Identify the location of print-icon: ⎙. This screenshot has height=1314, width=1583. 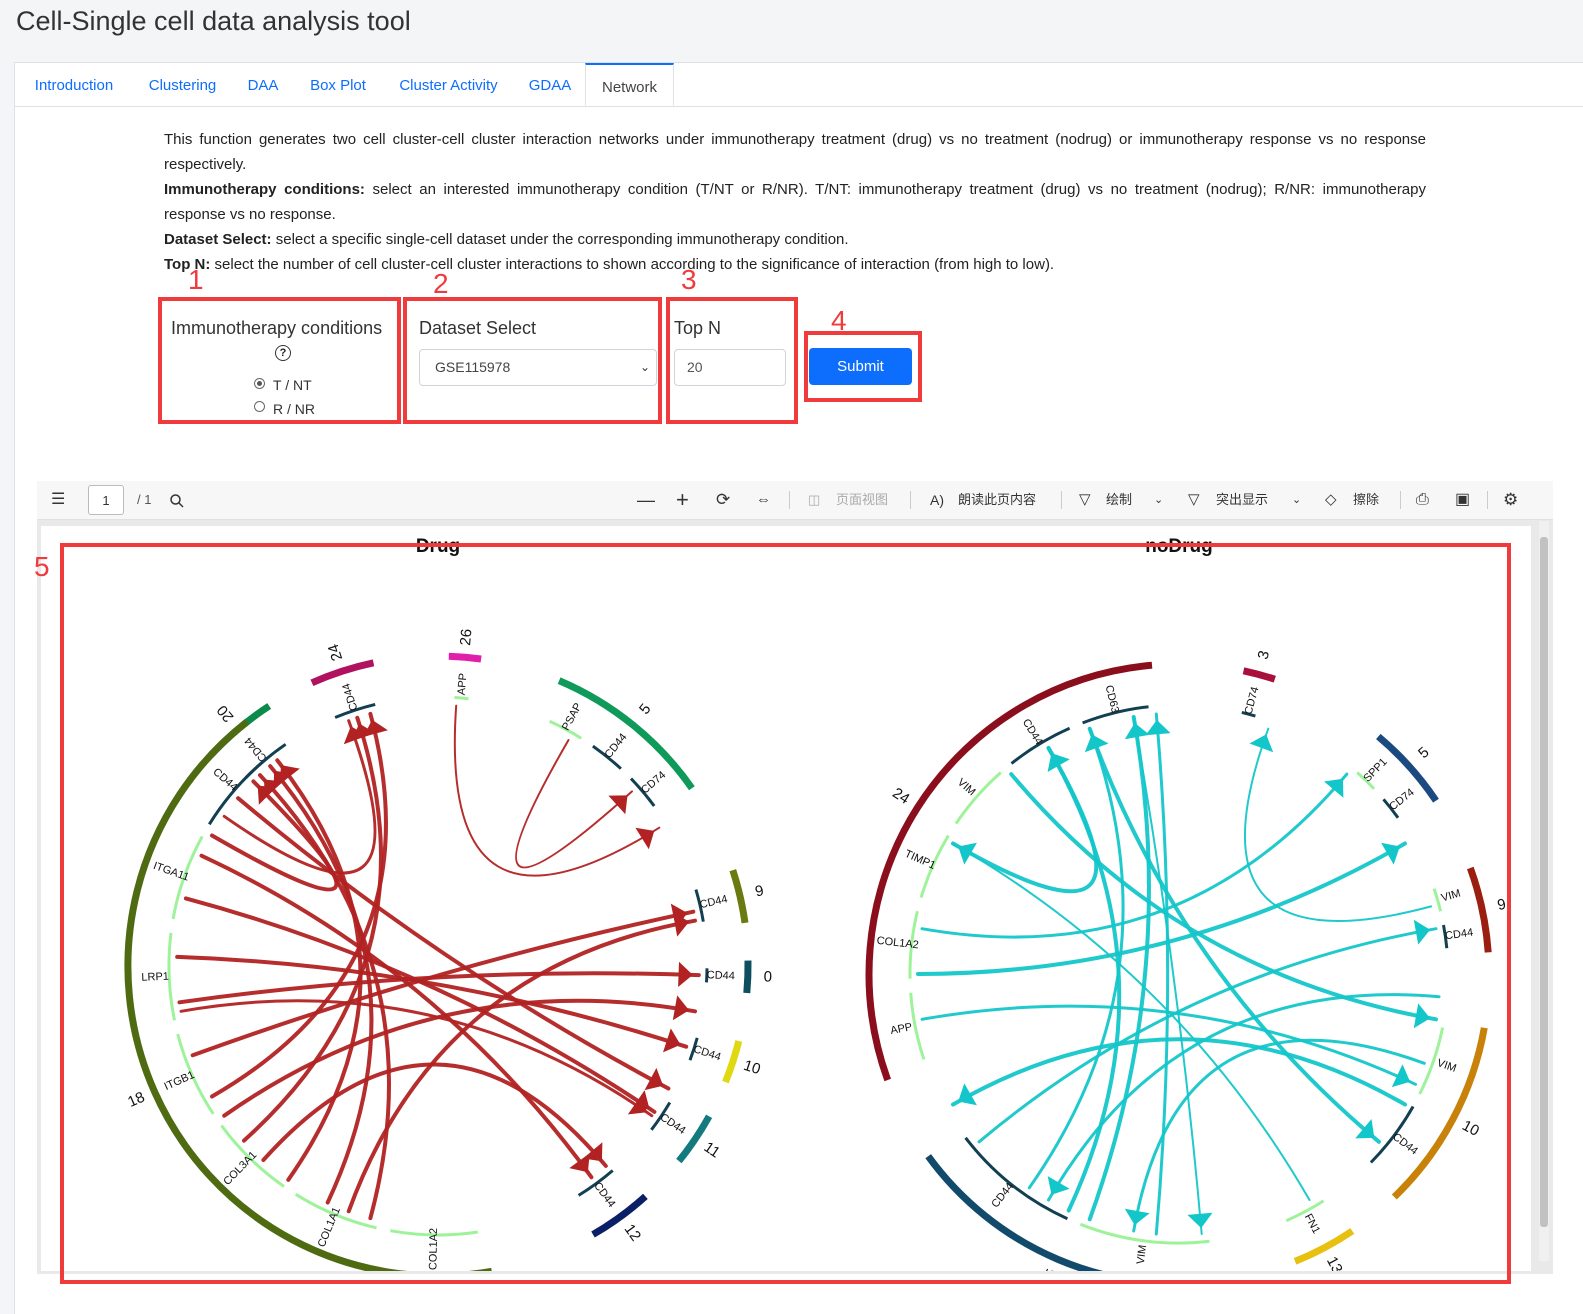
(1422, 499).